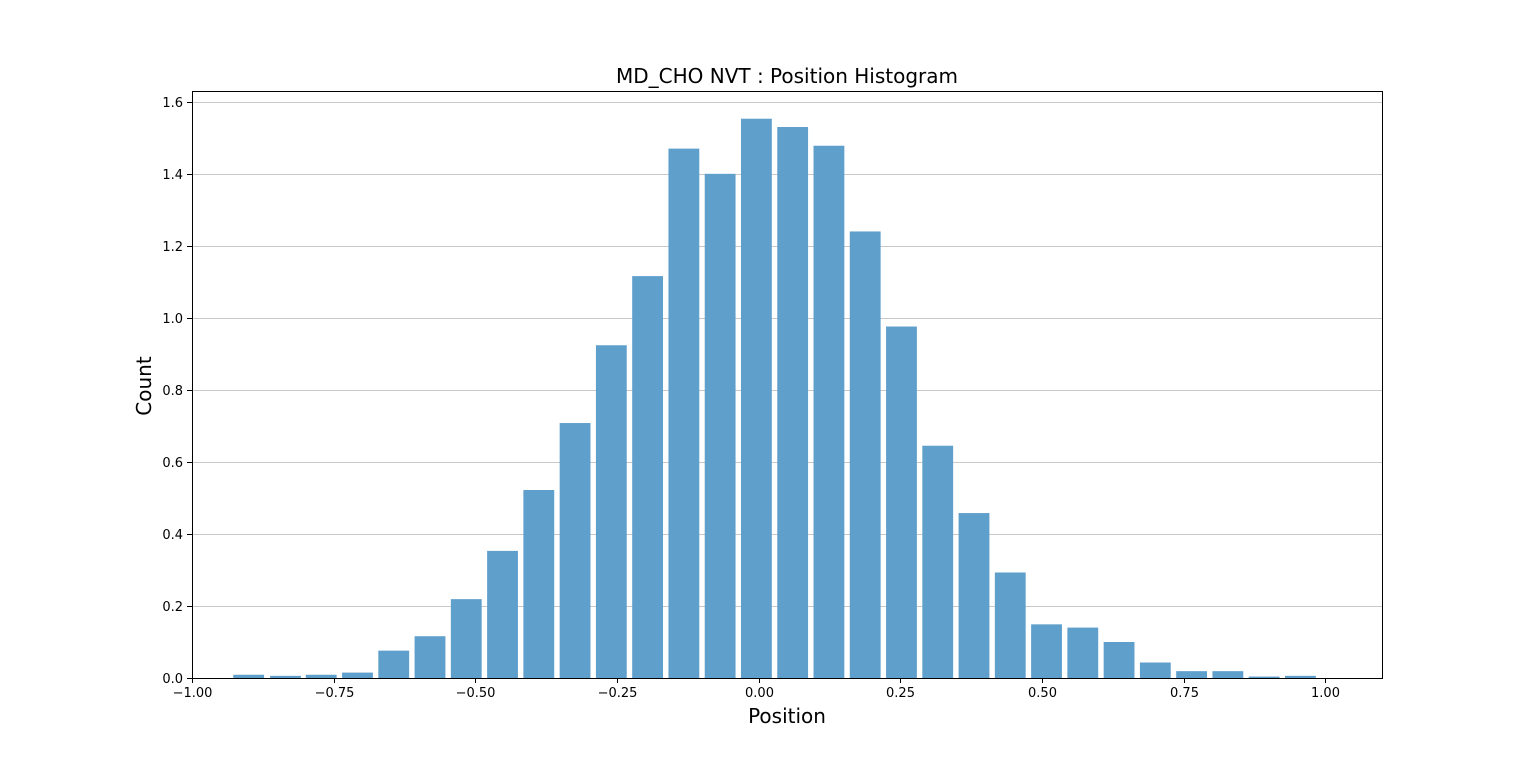  Describe the element at coordinates (1325, 693) in the screenshot. I see `x-tick-label: 1.00` at that location.